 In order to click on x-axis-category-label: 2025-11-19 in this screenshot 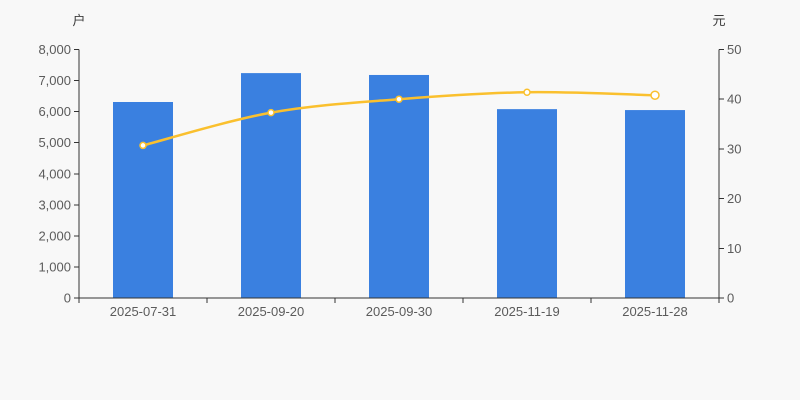, I will do `click(527, 311)`.